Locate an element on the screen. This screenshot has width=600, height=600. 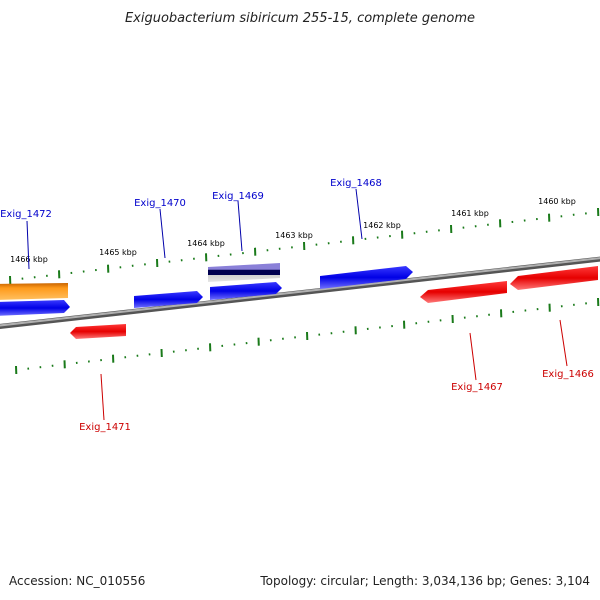
gene-label: Exig_1472 is located at coordinates (26, 214).